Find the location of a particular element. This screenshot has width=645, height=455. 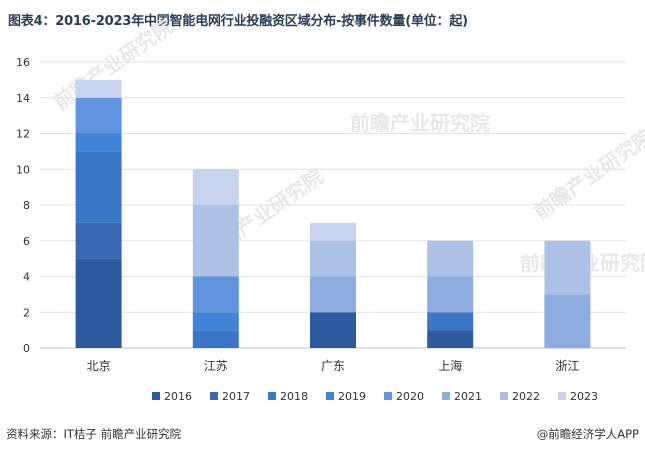

y-axis: 0 2 4 6 8 10 12 14 16 is located at coordinates (23, 205).